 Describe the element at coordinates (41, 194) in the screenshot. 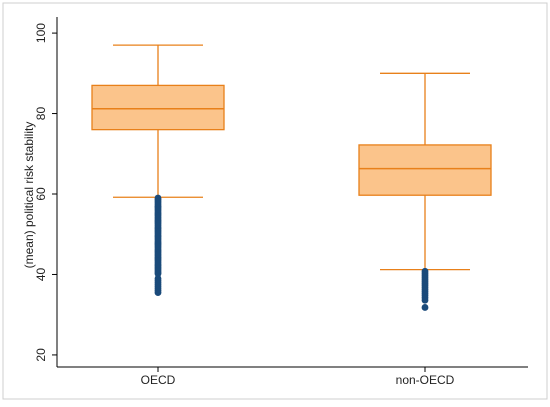

I see `y-tick-label: 60` at that location.